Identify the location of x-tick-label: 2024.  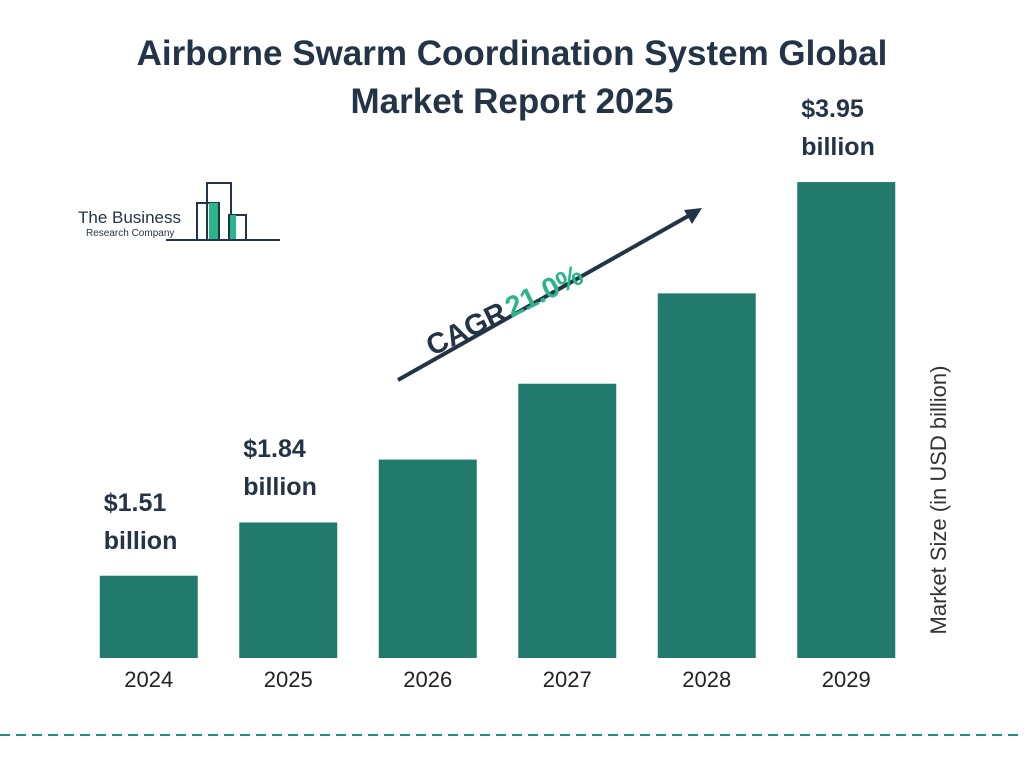
(148, 679).